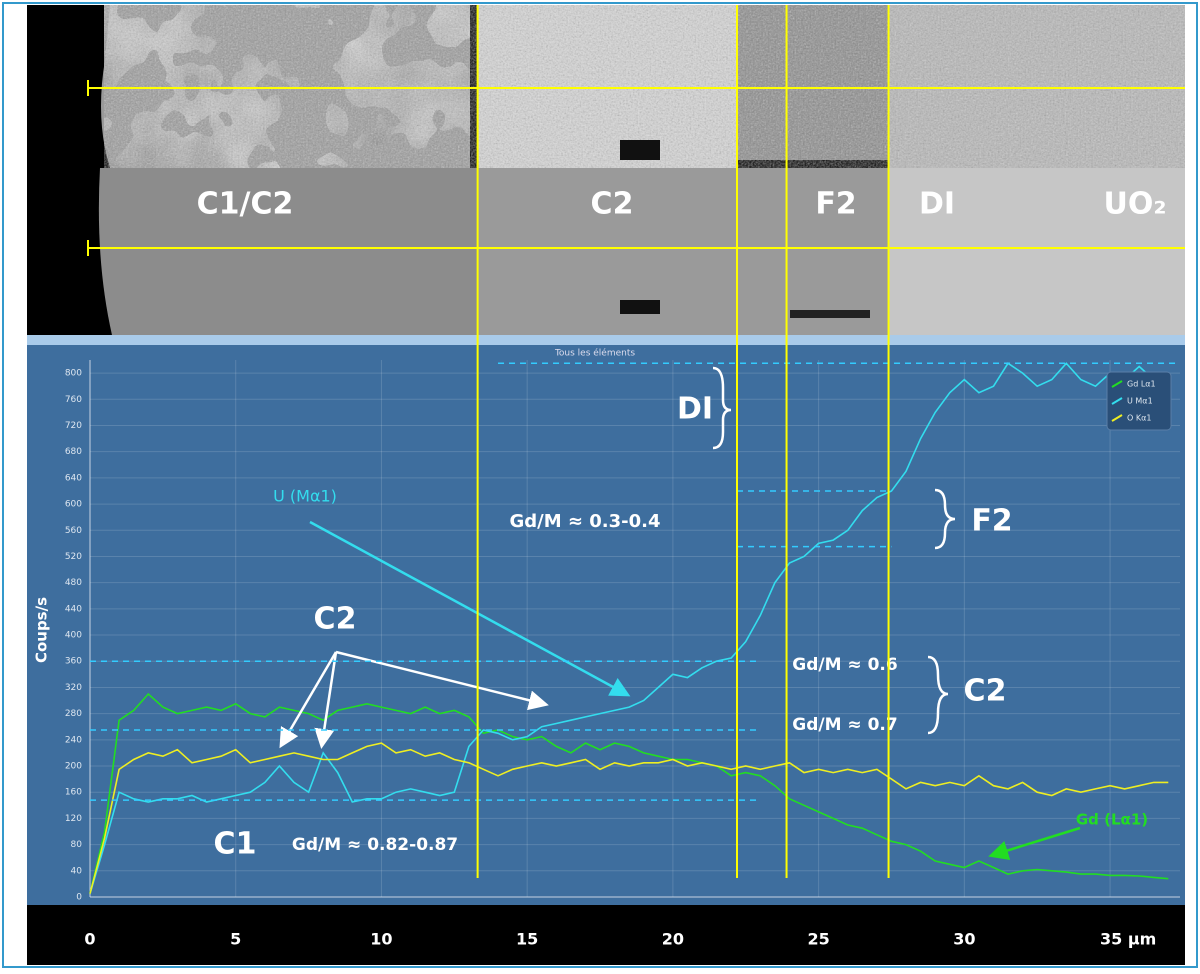 The width and height of the screenshot is (1200, 974). What do you see at coordinates (73, 688) in the screenshot?
I see `y-tick-label: 320` at bounding box center [73, 688].